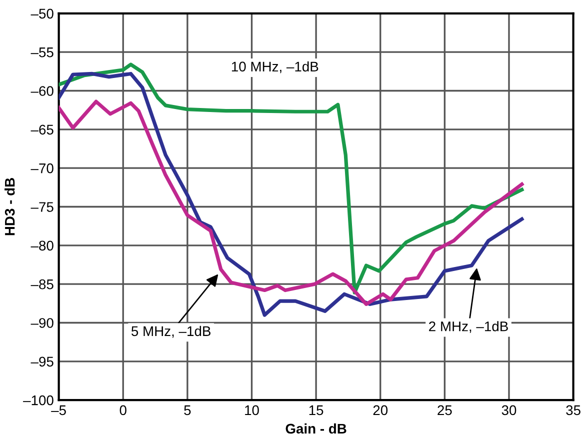 Image resolution: width=588 pixels, height=447 pixels. Describe the element at coordinates (316, 410) in the screenshot. I see `x-tick-label: 15` at that location.